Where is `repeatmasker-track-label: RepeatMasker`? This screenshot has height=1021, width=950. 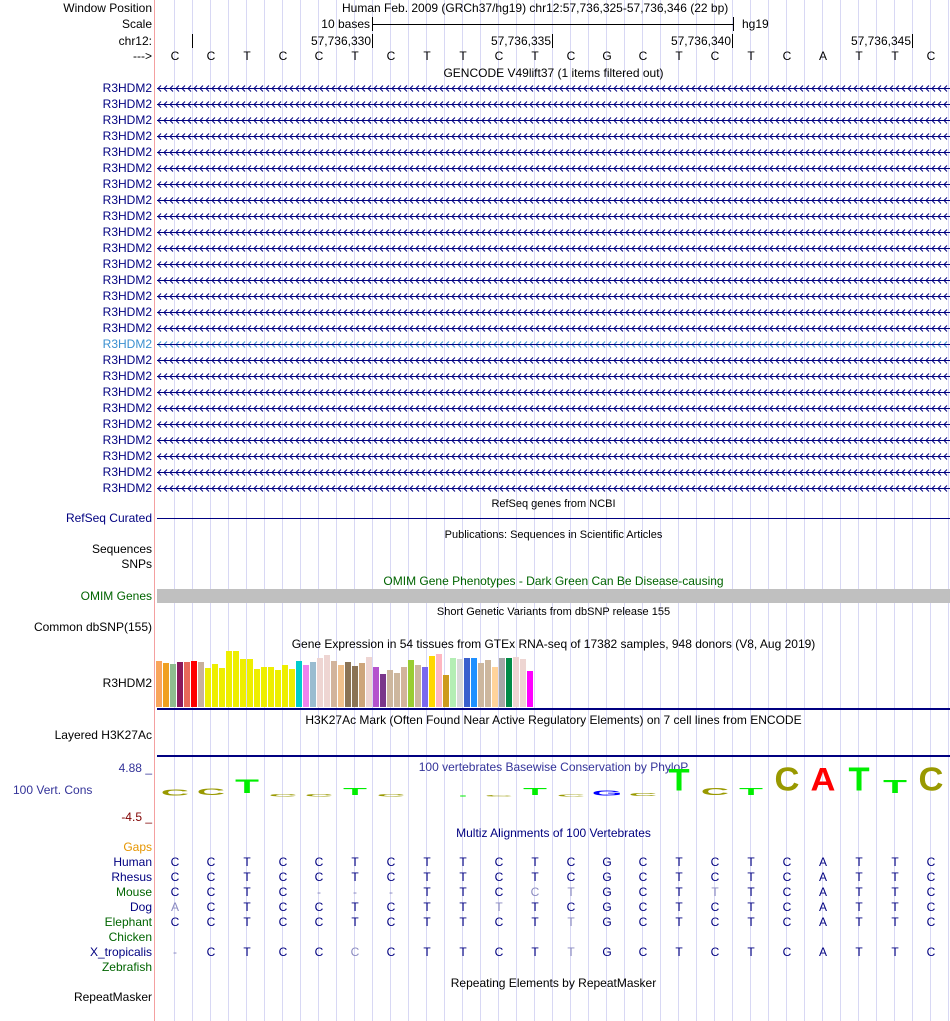
repeatmasker-track-label: RepeatMasker is located at coordinates (112, 997).